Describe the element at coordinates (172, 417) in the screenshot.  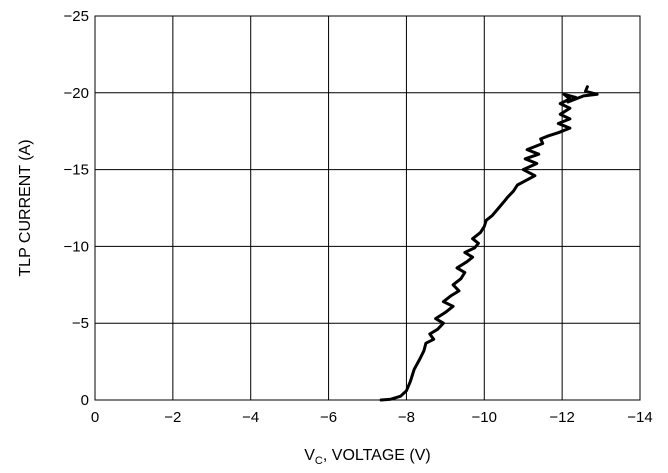
I see `x-tick-label: −2` at that location.